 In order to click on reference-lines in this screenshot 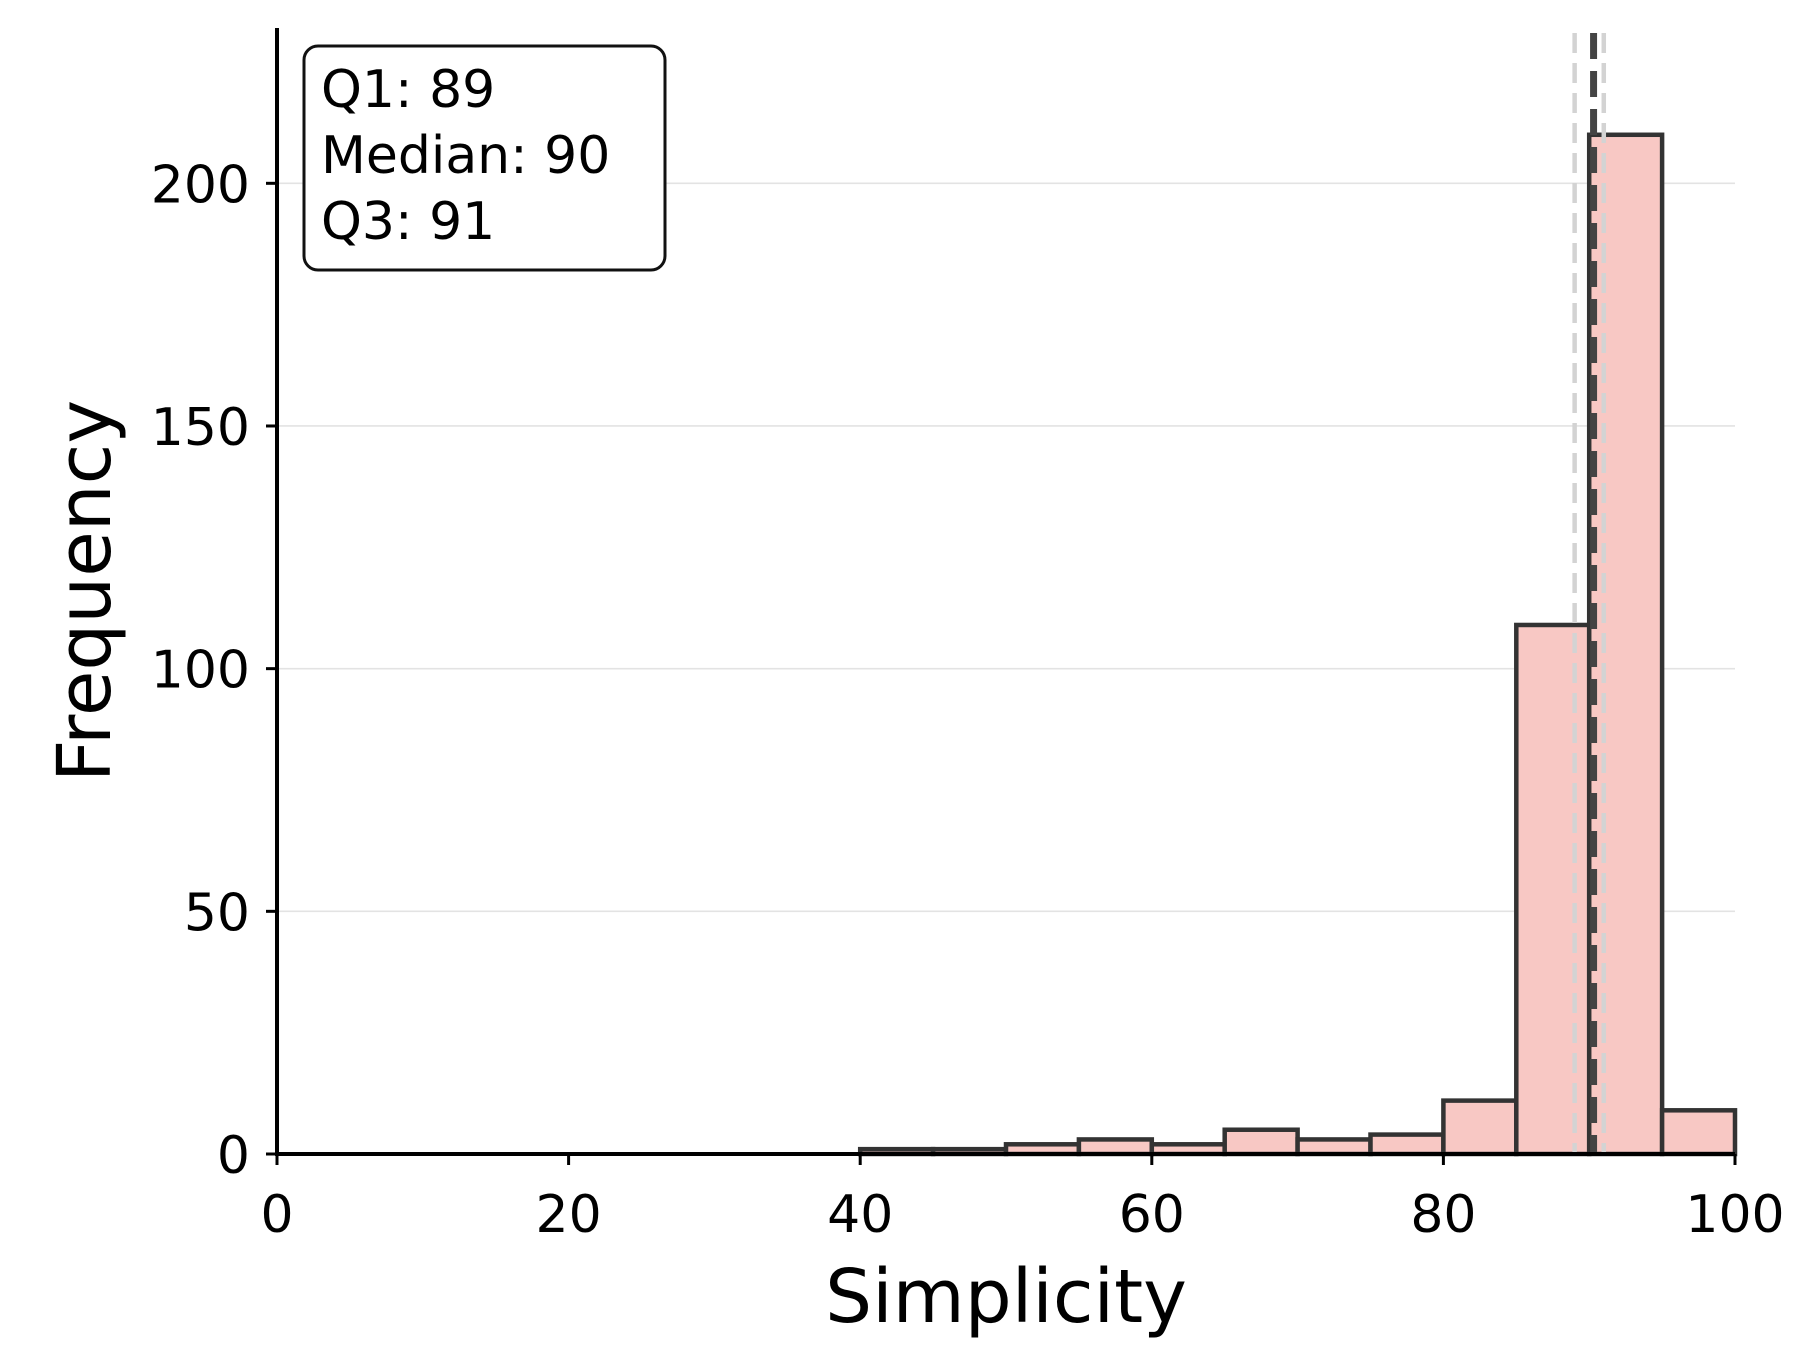, I will do `click(1589, 593)`.